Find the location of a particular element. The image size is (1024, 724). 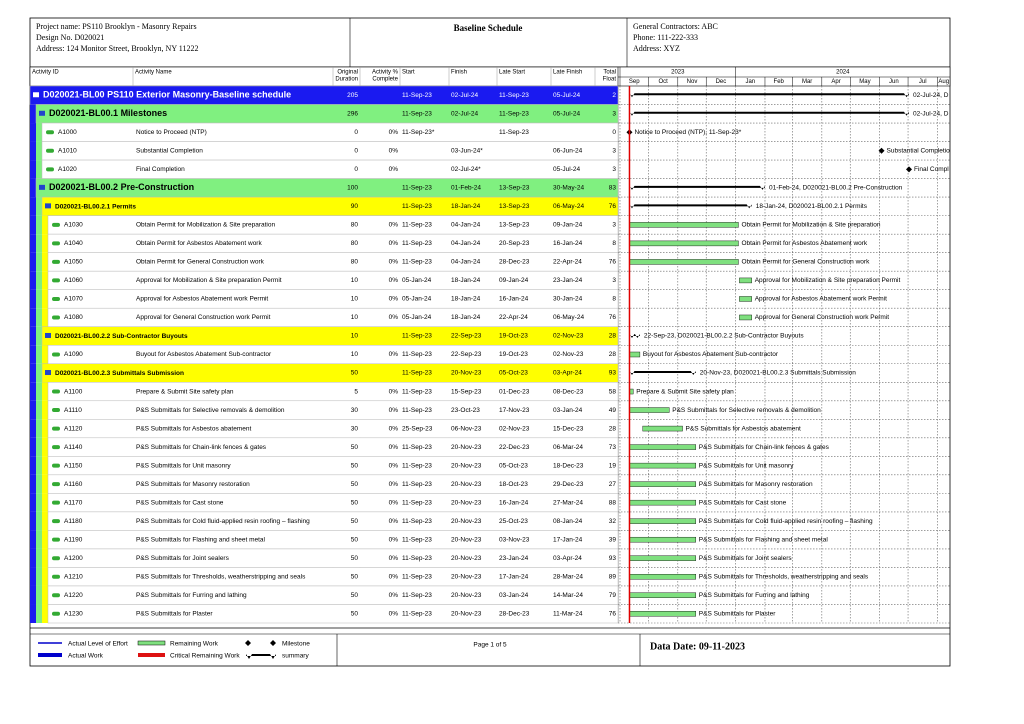

finish: 15-Sep-23 is located at coordinates (466, 391).